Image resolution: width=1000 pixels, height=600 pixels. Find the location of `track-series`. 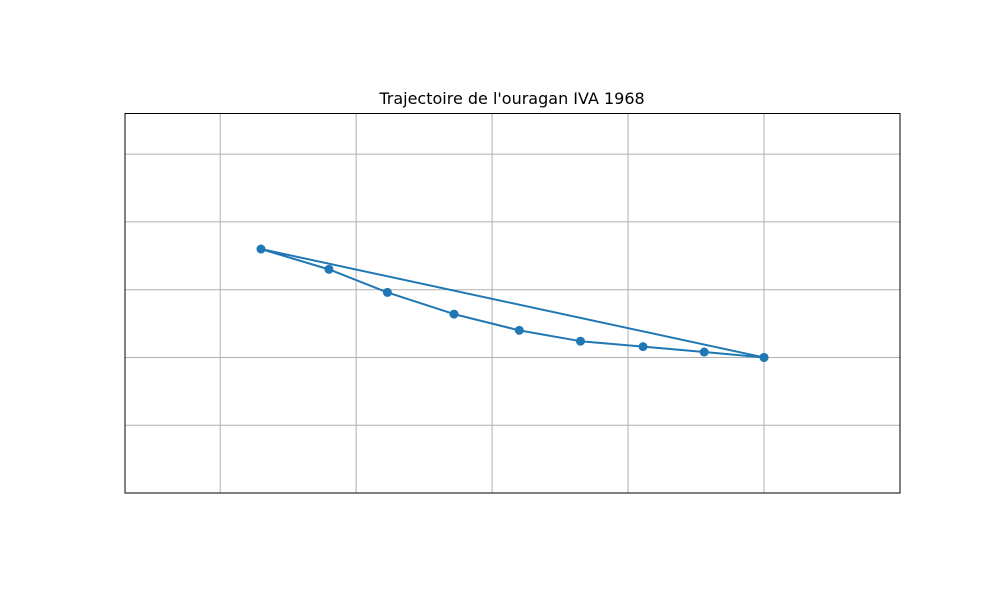

track-series is located at coordinates (512, 303).